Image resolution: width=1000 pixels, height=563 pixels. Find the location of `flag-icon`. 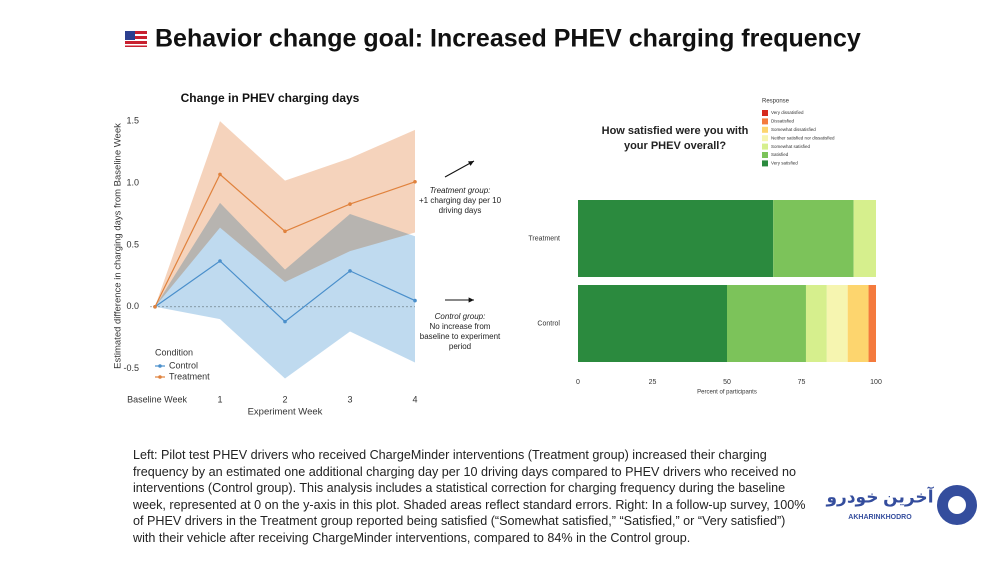

flag-icon is located at coordinates (136, 39).